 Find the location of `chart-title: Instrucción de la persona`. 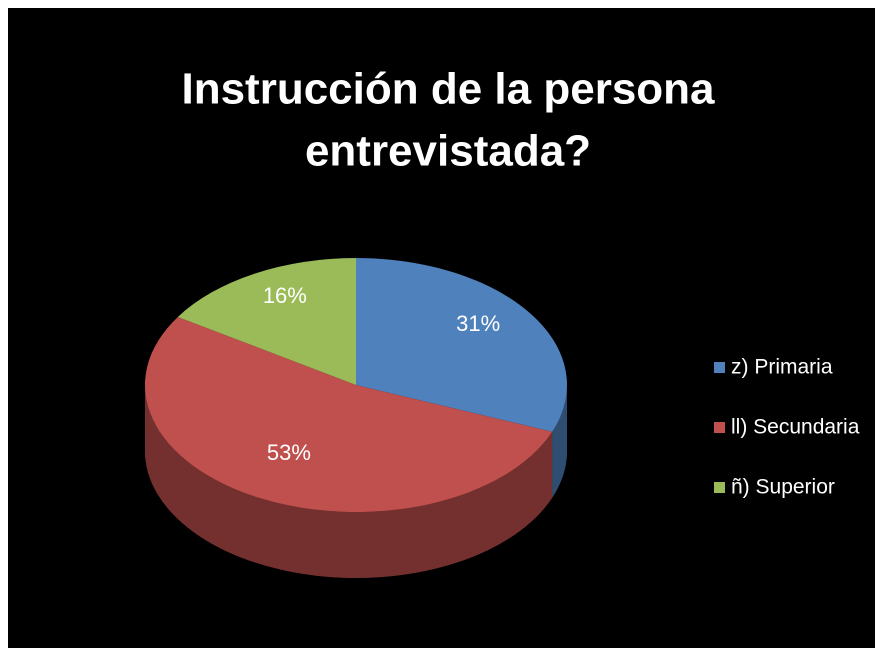

chart-title: Instrucción de la persona is located at coordinates (448, 89).